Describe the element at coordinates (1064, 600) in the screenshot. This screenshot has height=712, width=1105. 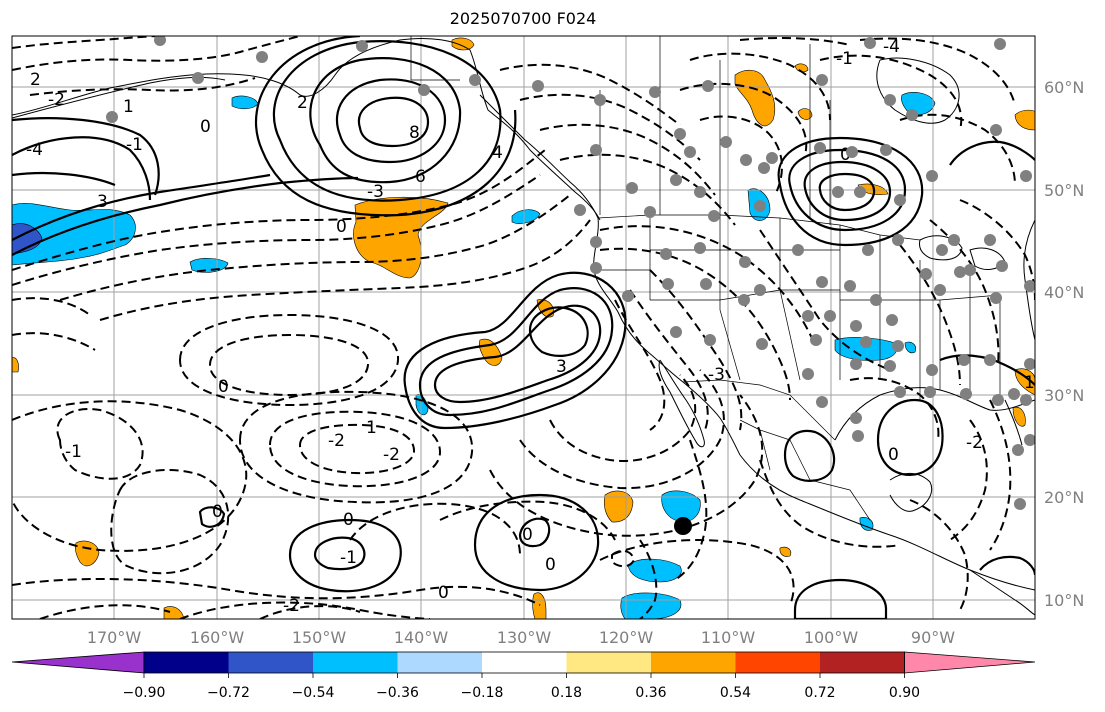
I see `lat-label: 10°N` at that location.